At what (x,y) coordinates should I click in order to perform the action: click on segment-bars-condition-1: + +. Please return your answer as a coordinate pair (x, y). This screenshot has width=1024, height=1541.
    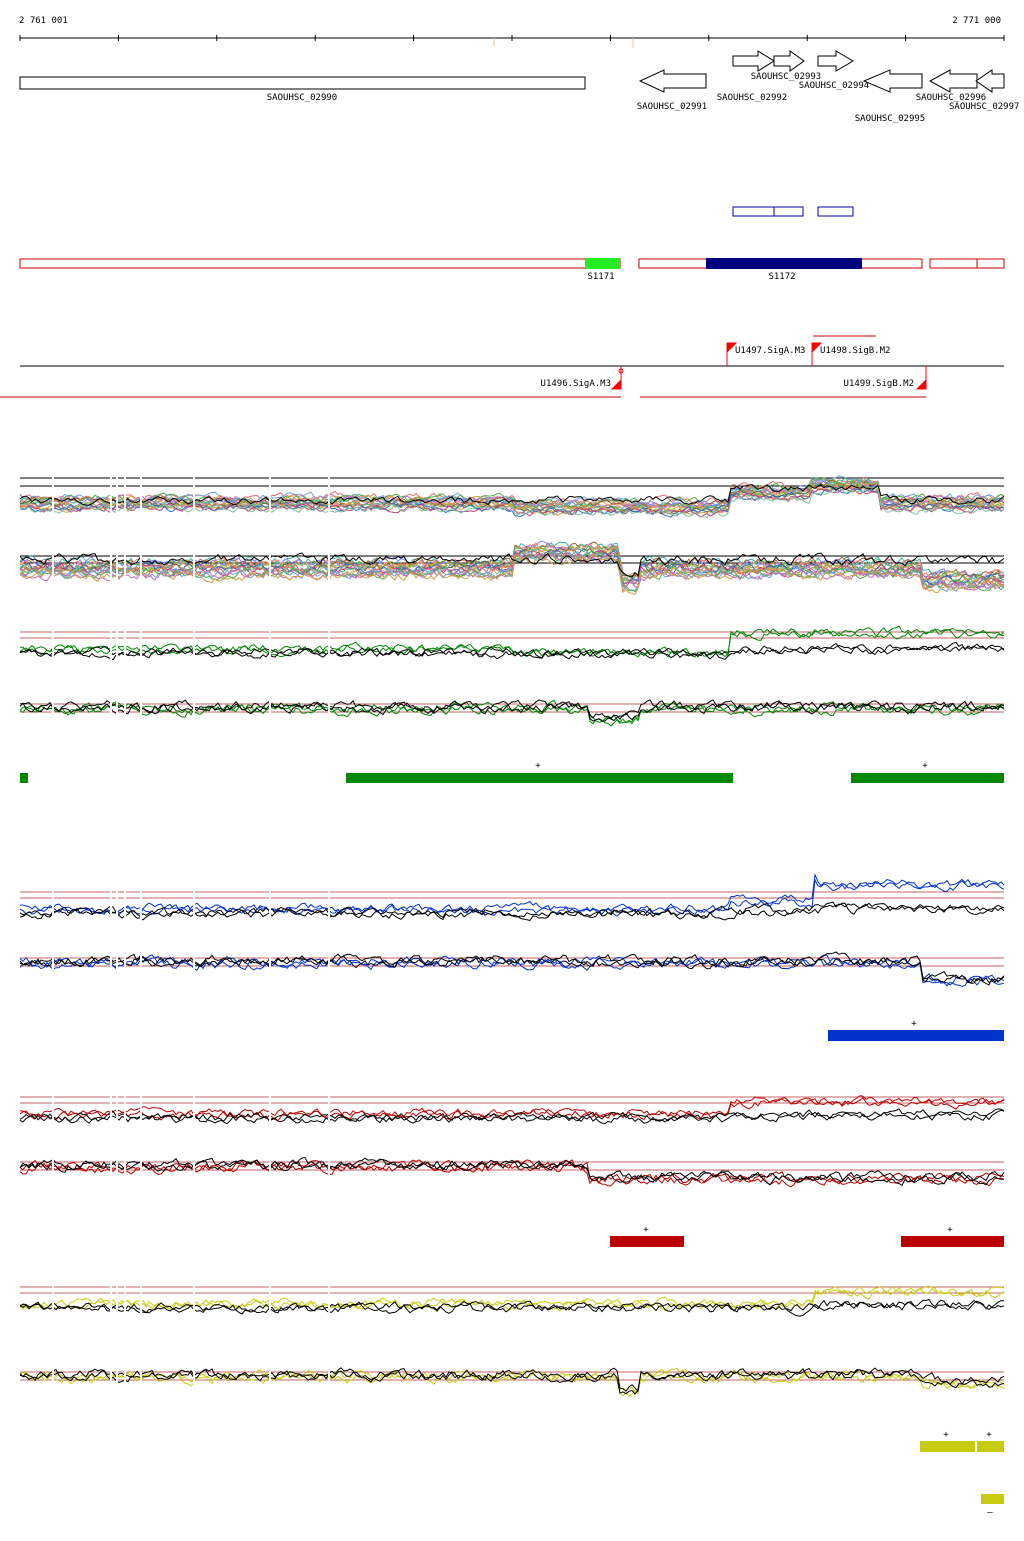
    Looking at the image, I should click on (512, 772).